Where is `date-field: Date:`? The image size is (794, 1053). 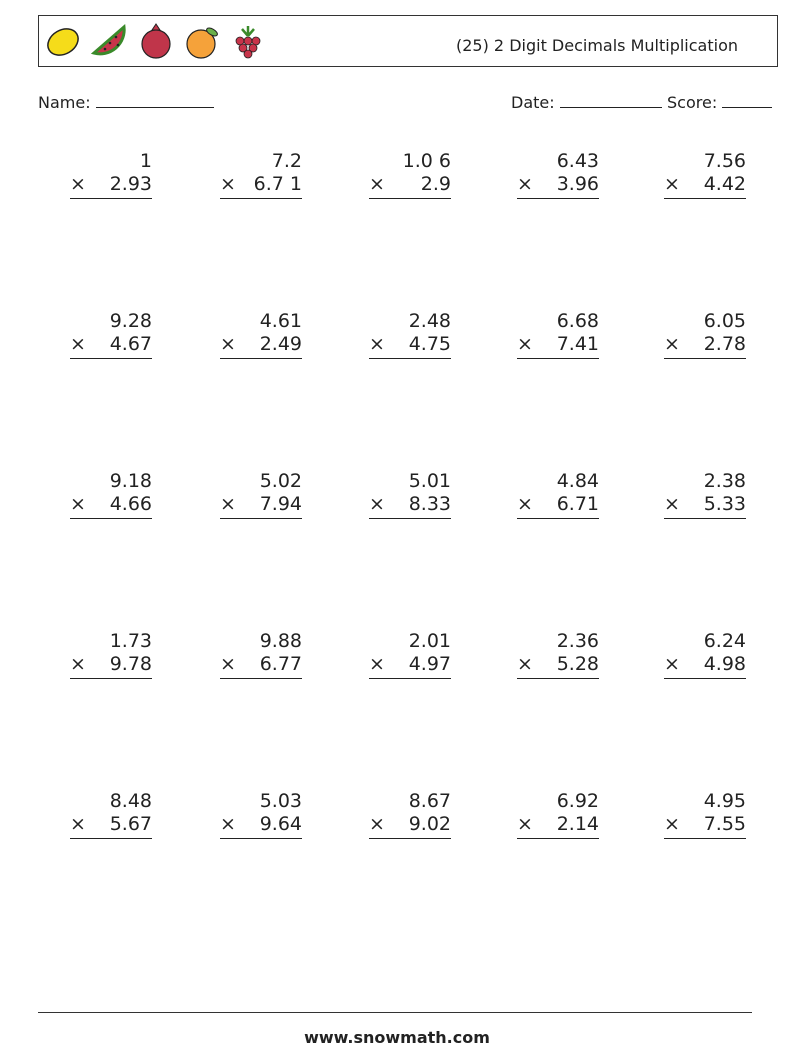
date-field: Date: is located at coordinates (586, 102).